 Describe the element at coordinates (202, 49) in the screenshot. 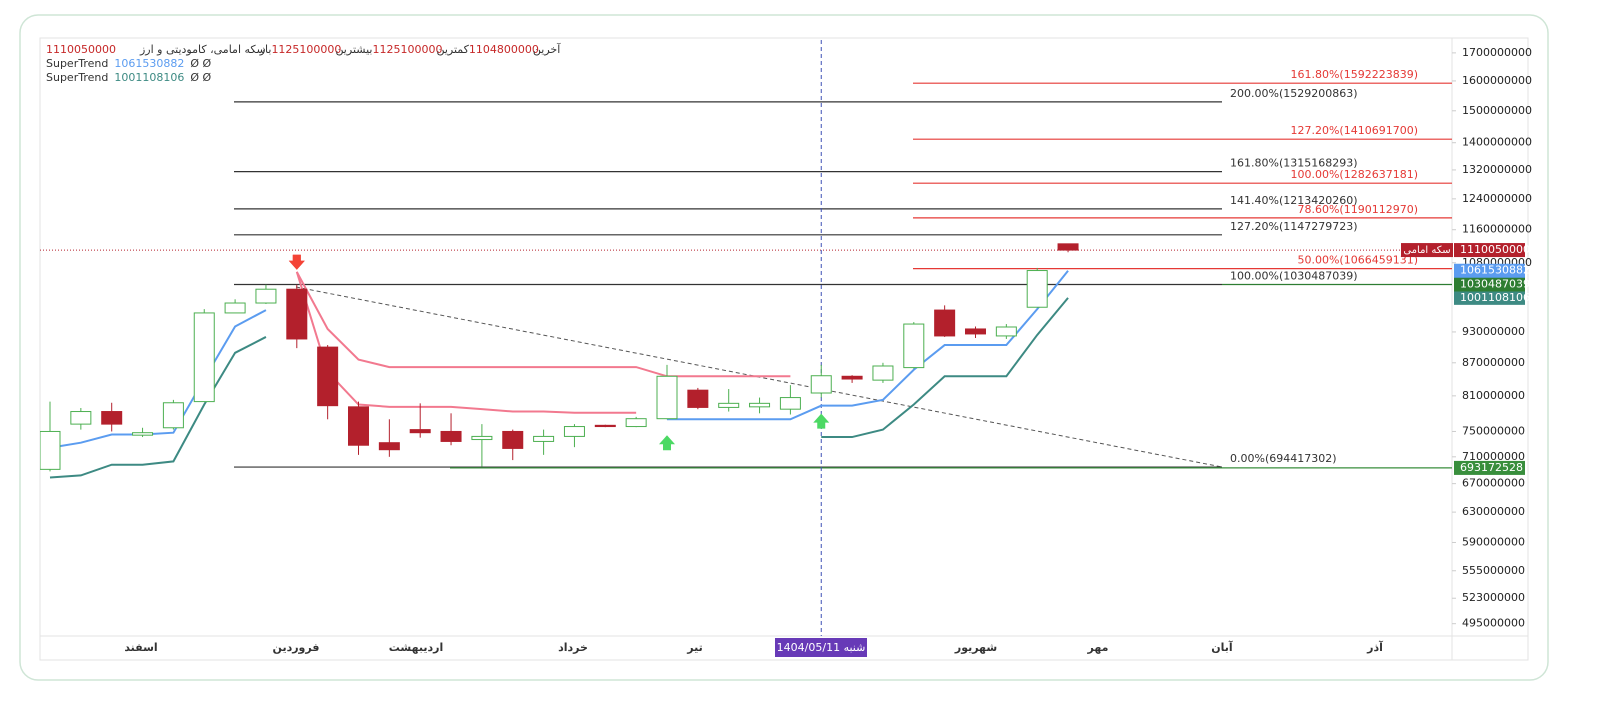

I see `header-title: سکه امامی، کامودیتی و ارز` at that location.